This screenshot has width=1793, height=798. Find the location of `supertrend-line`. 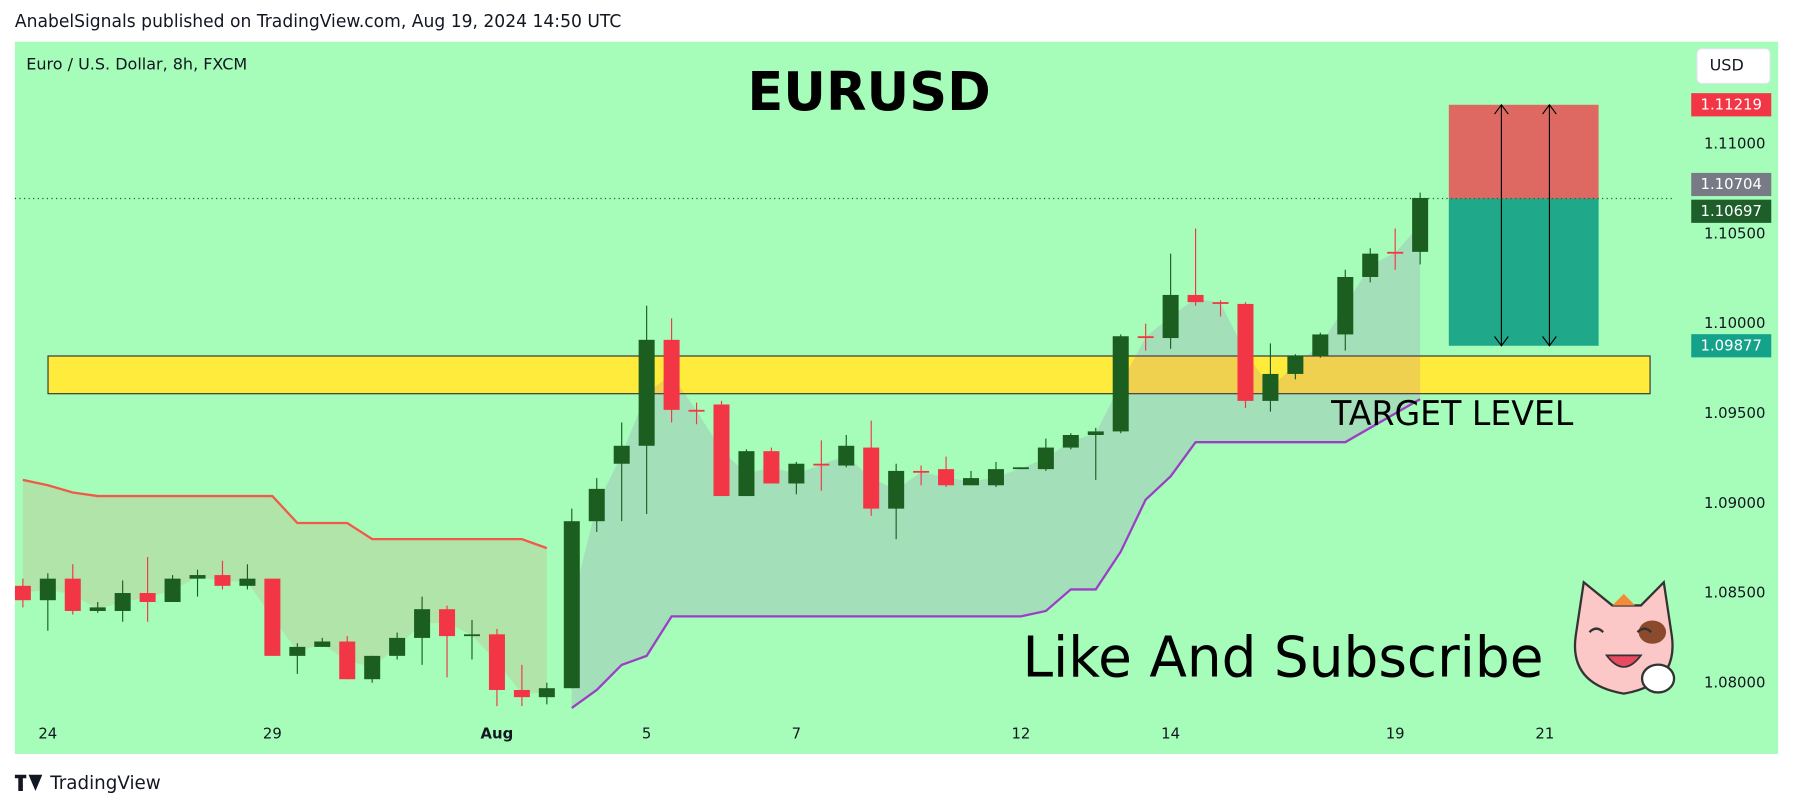

supertrend-line is located at coordinates (285, 514).